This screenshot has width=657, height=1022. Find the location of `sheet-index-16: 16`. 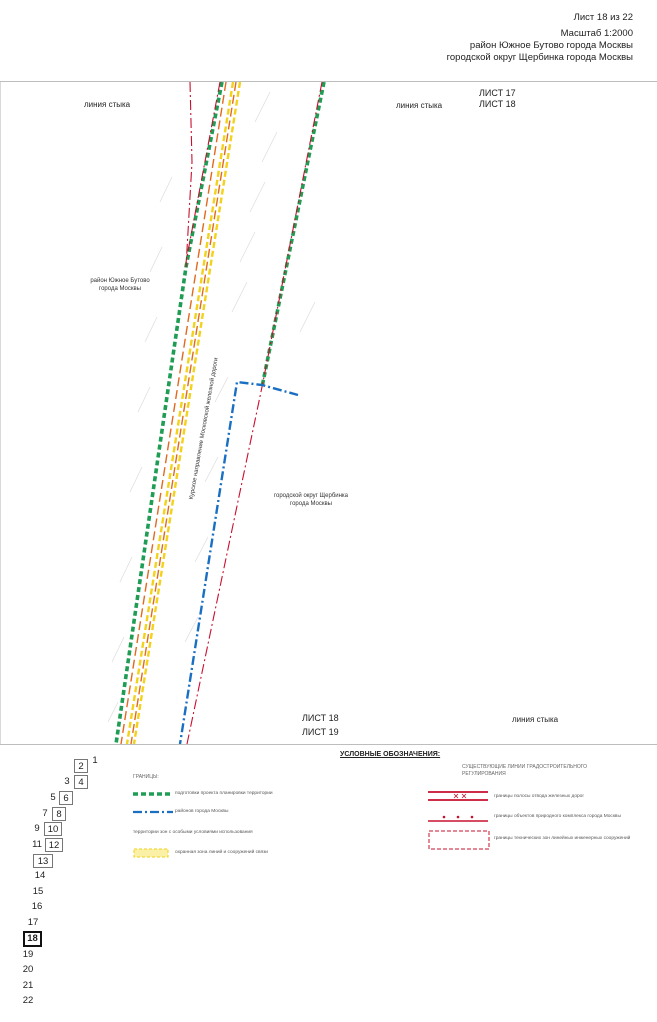

sheet-index-16: 16 is located at coordinates (37, 906).